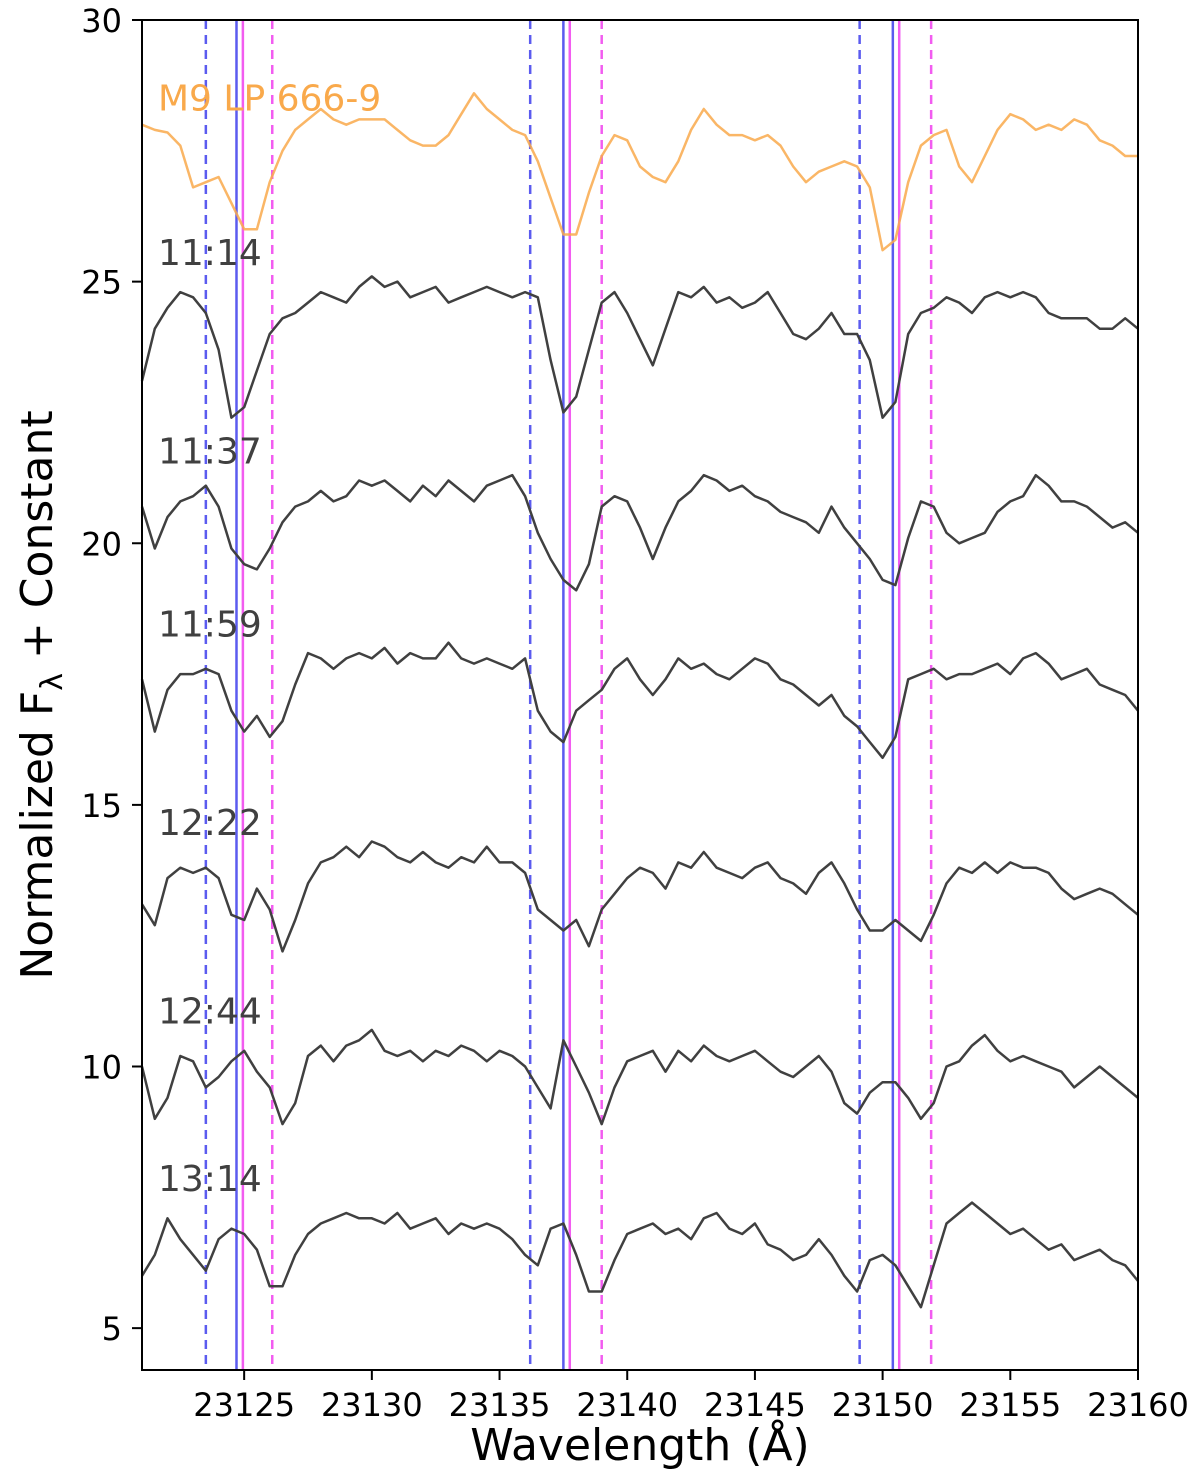 This screenshot has height=1483, width=1200. What do you see at coordinates (372, 1405) in the screenshot?
I see `x-tick-label-23130: 23130` at bounding box center [372, 1405].